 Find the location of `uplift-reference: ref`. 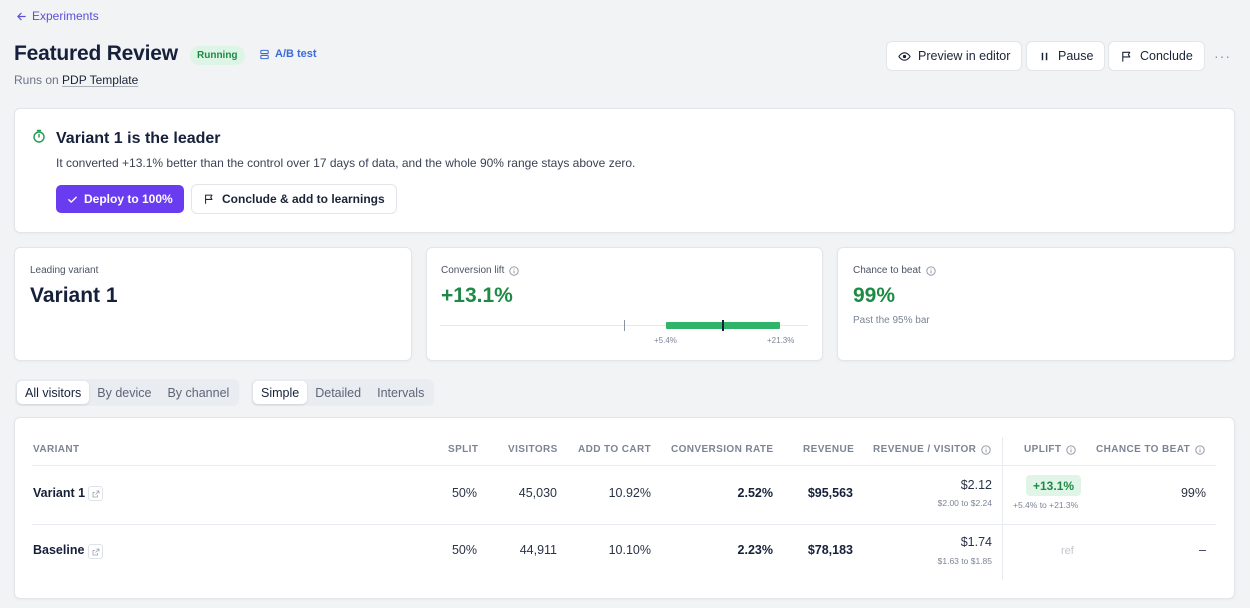

uplift-reference: ref is located at coordinates (1067, 551).